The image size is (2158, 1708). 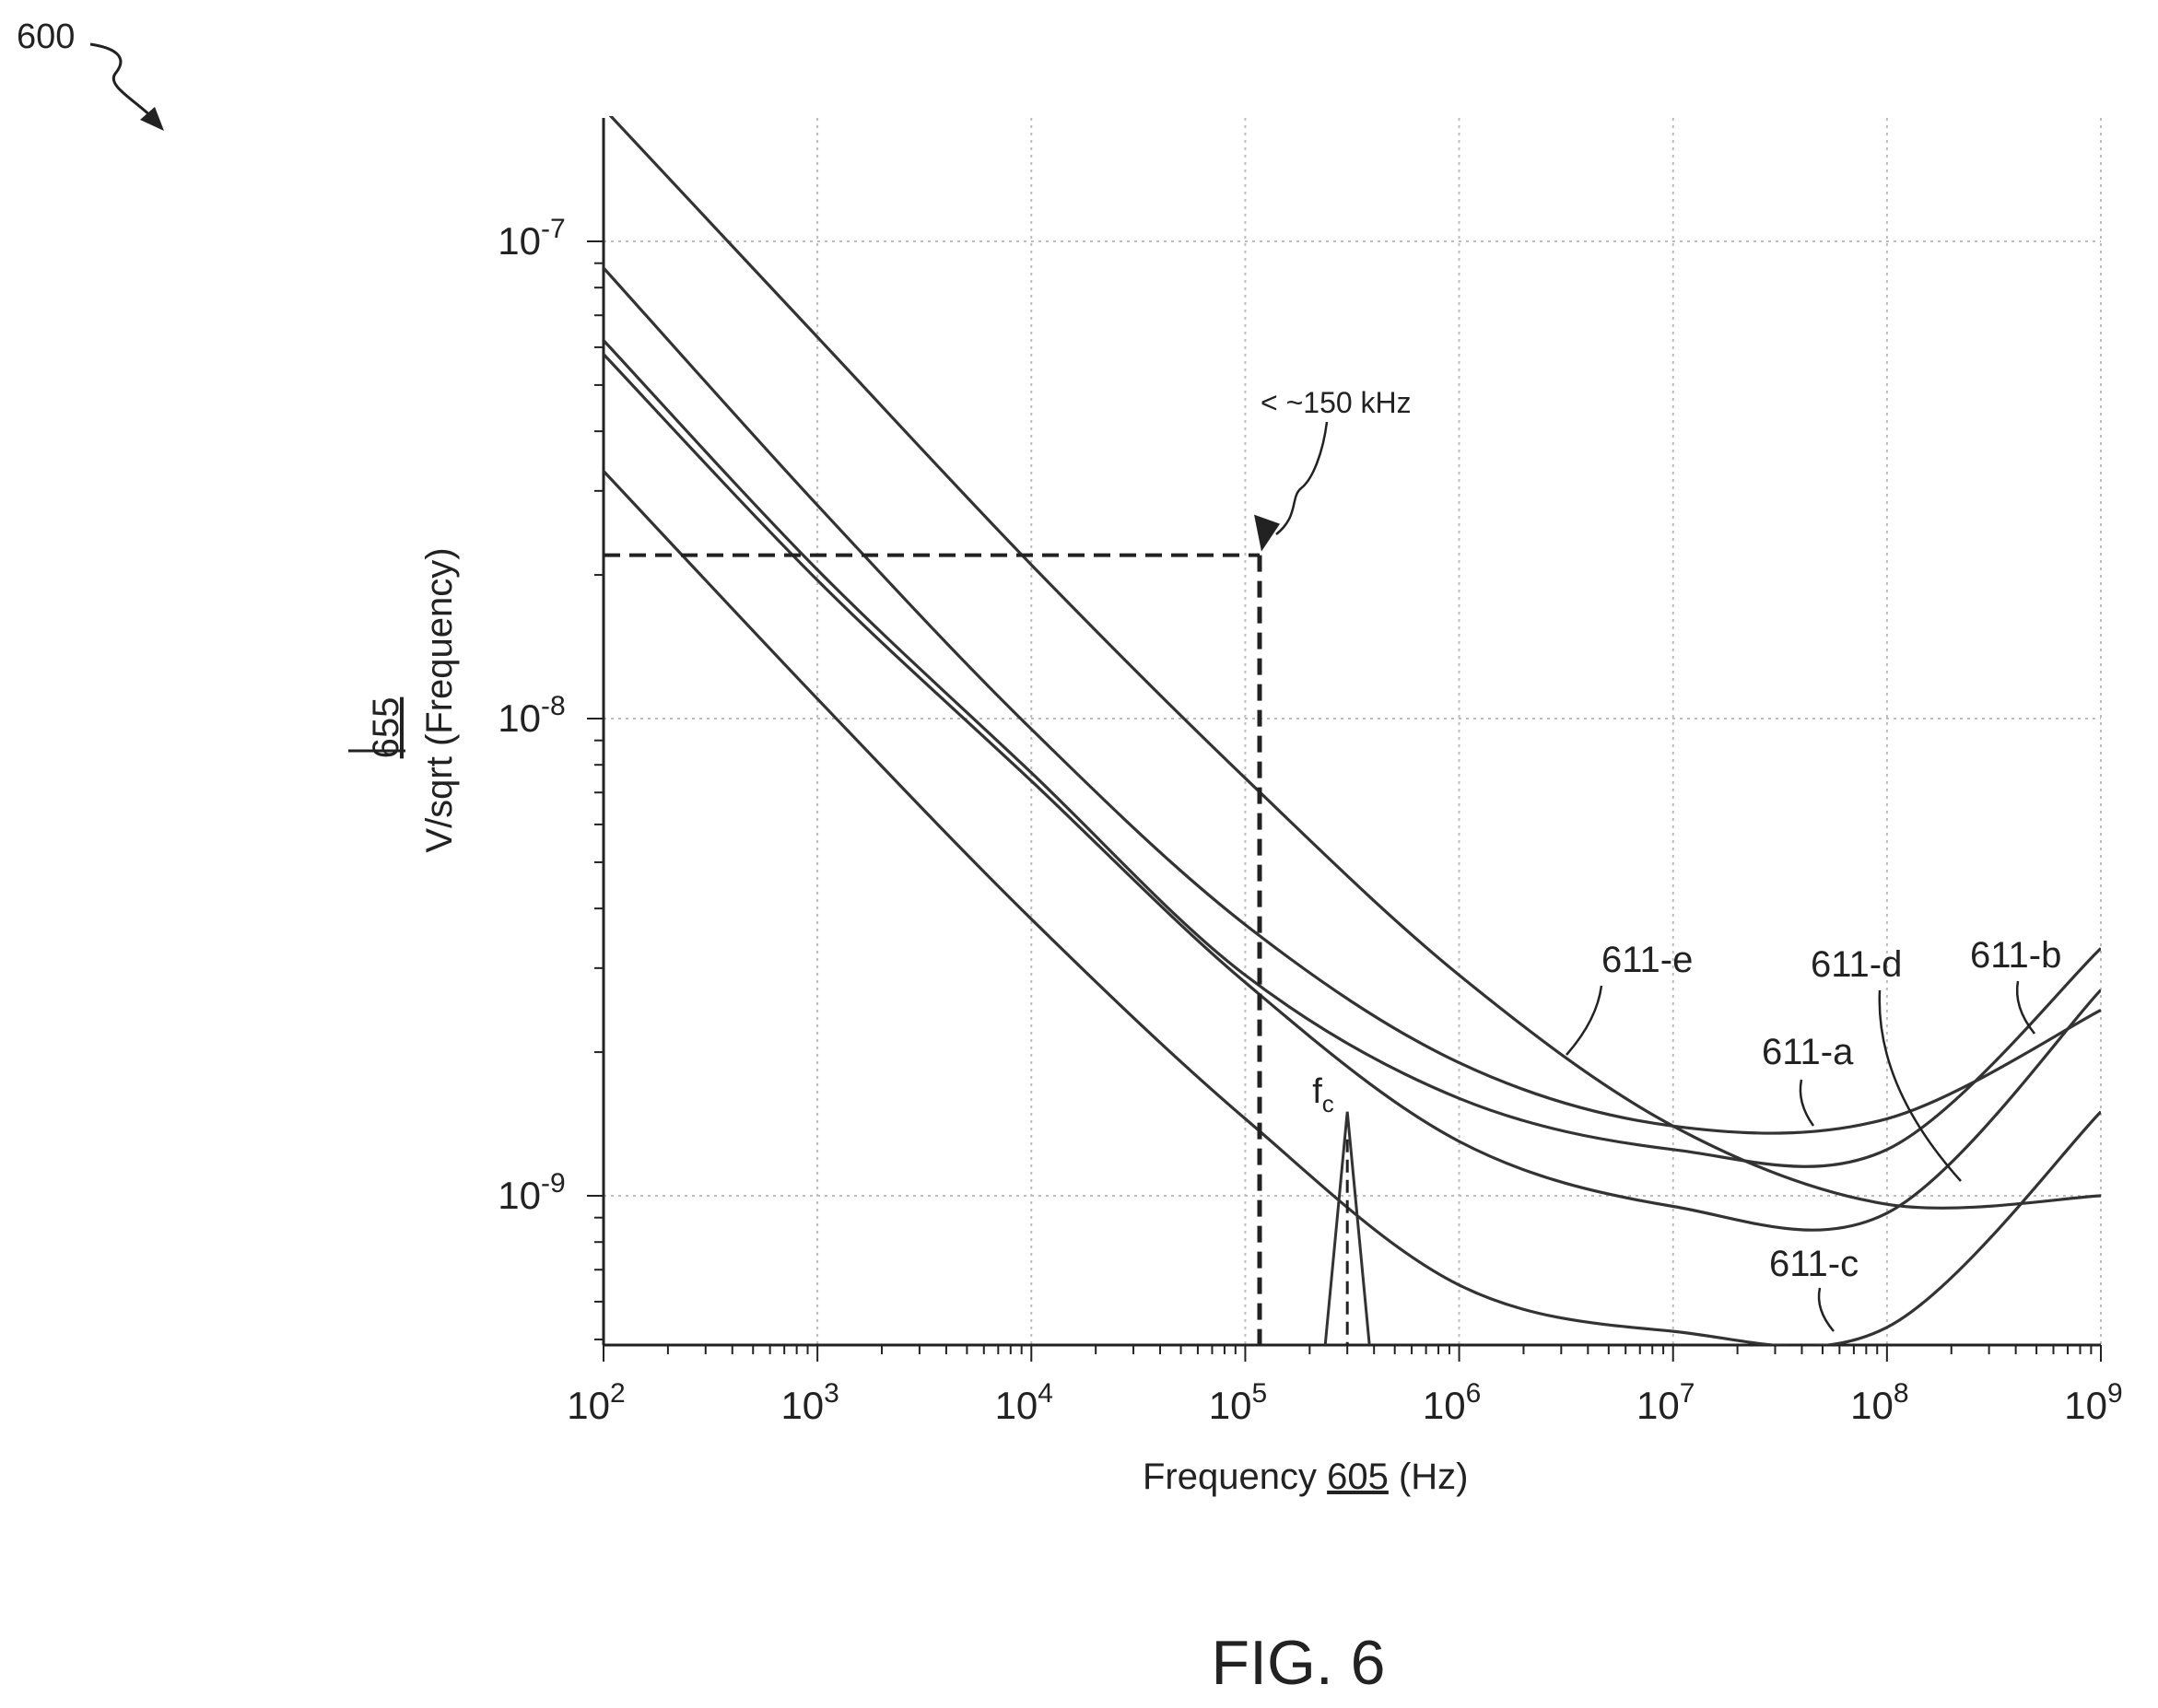 I want to click on x-tick-label: 10⁹, so click(x=2093, y=1402).